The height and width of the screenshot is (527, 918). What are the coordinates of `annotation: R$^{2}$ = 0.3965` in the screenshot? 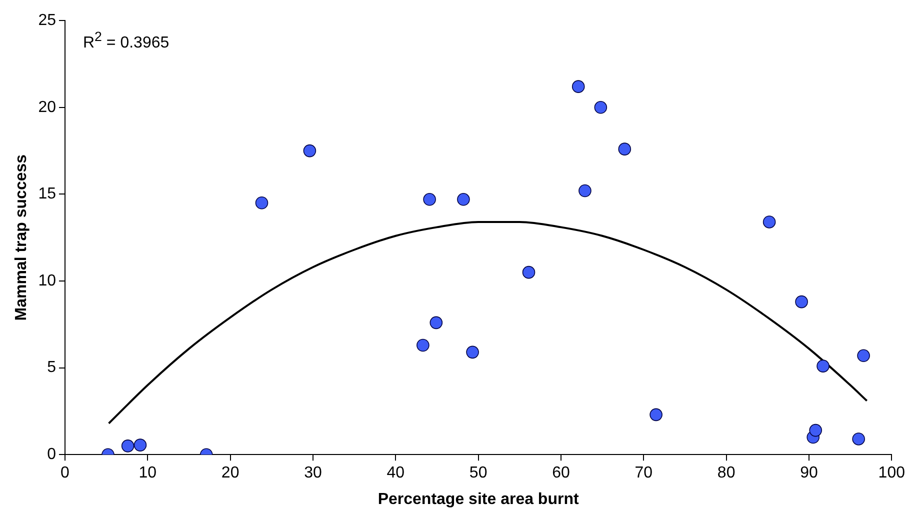 It's located at (126, 40).